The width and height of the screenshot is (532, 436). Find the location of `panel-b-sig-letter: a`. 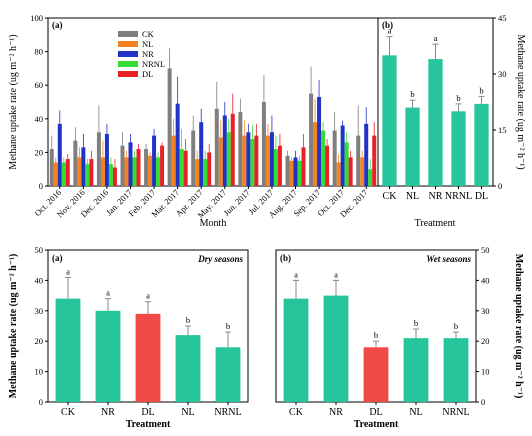

panel-b-sig-letter: a is located at coordinates (436, 38).